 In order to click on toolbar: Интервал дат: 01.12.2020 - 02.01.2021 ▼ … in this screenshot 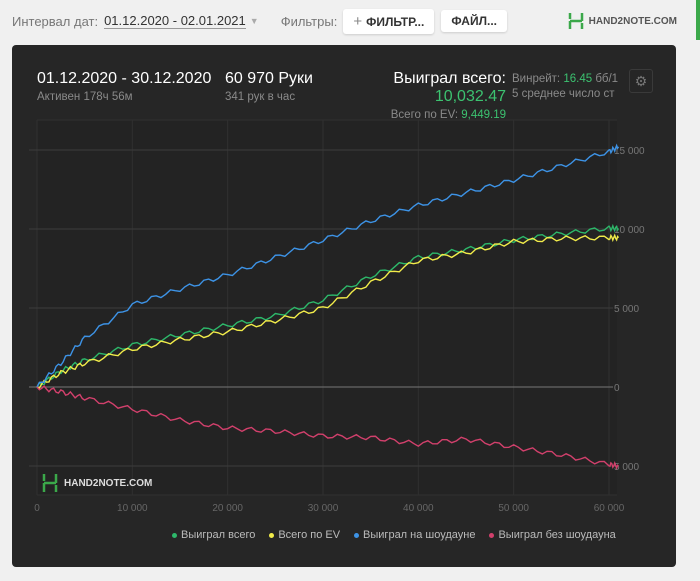, I will do `click(356, 21)`.